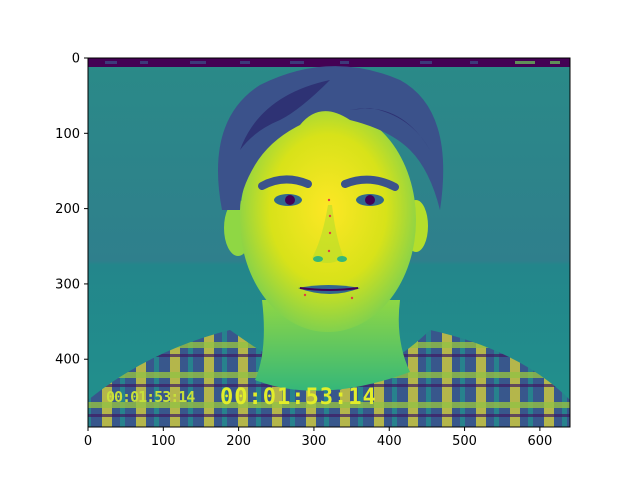 This screenshot has height=480, width=640. What do you see at coordinates (389, 441) in the screenshot?
I see `x-tick-label: 400` at bounding box center [389, 441].